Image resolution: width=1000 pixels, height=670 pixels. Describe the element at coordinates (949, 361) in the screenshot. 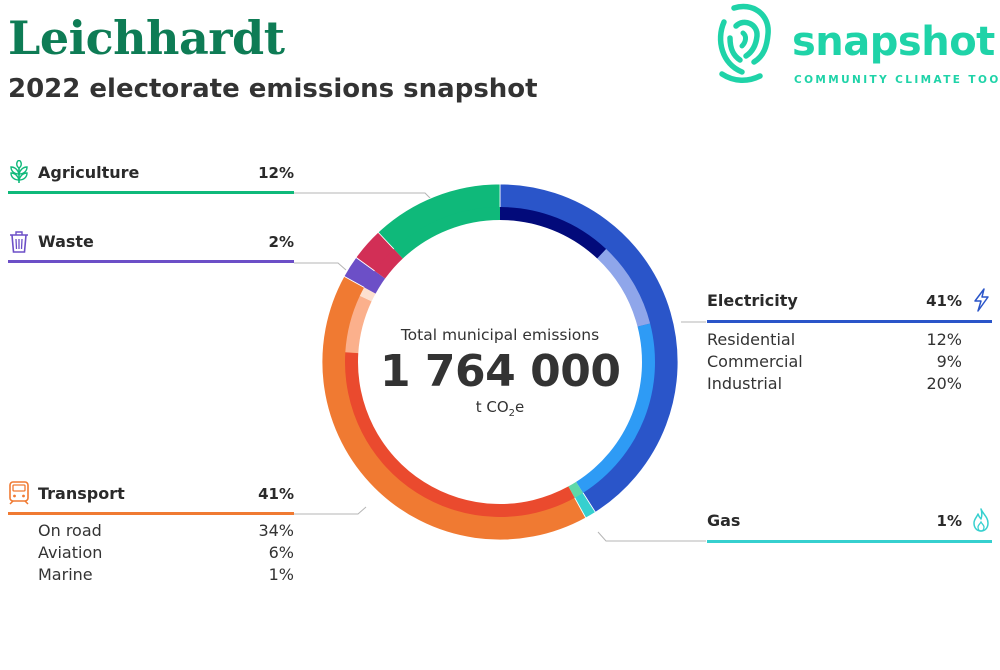

I see `electricity-sub-value: 9%` at that location.